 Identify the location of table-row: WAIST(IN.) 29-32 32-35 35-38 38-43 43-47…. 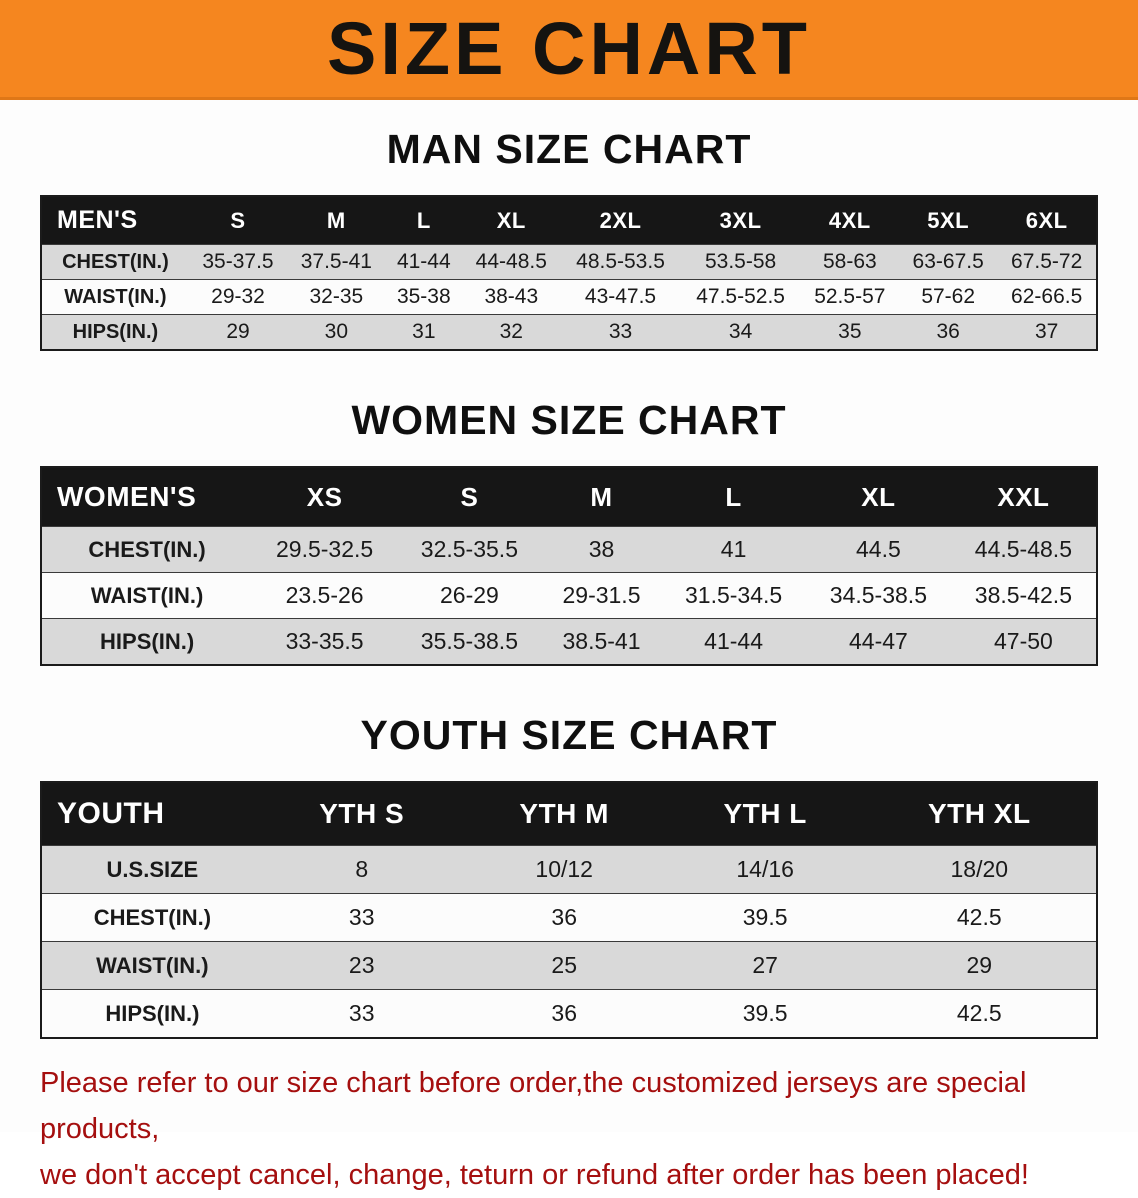
(569, 297).